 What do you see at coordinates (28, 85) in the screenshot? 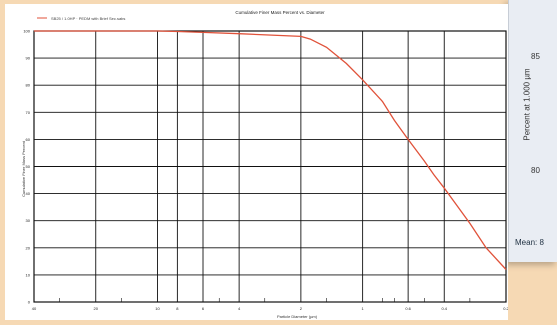
I see `y-tick-label: 80` at bounding box center [28, 85].